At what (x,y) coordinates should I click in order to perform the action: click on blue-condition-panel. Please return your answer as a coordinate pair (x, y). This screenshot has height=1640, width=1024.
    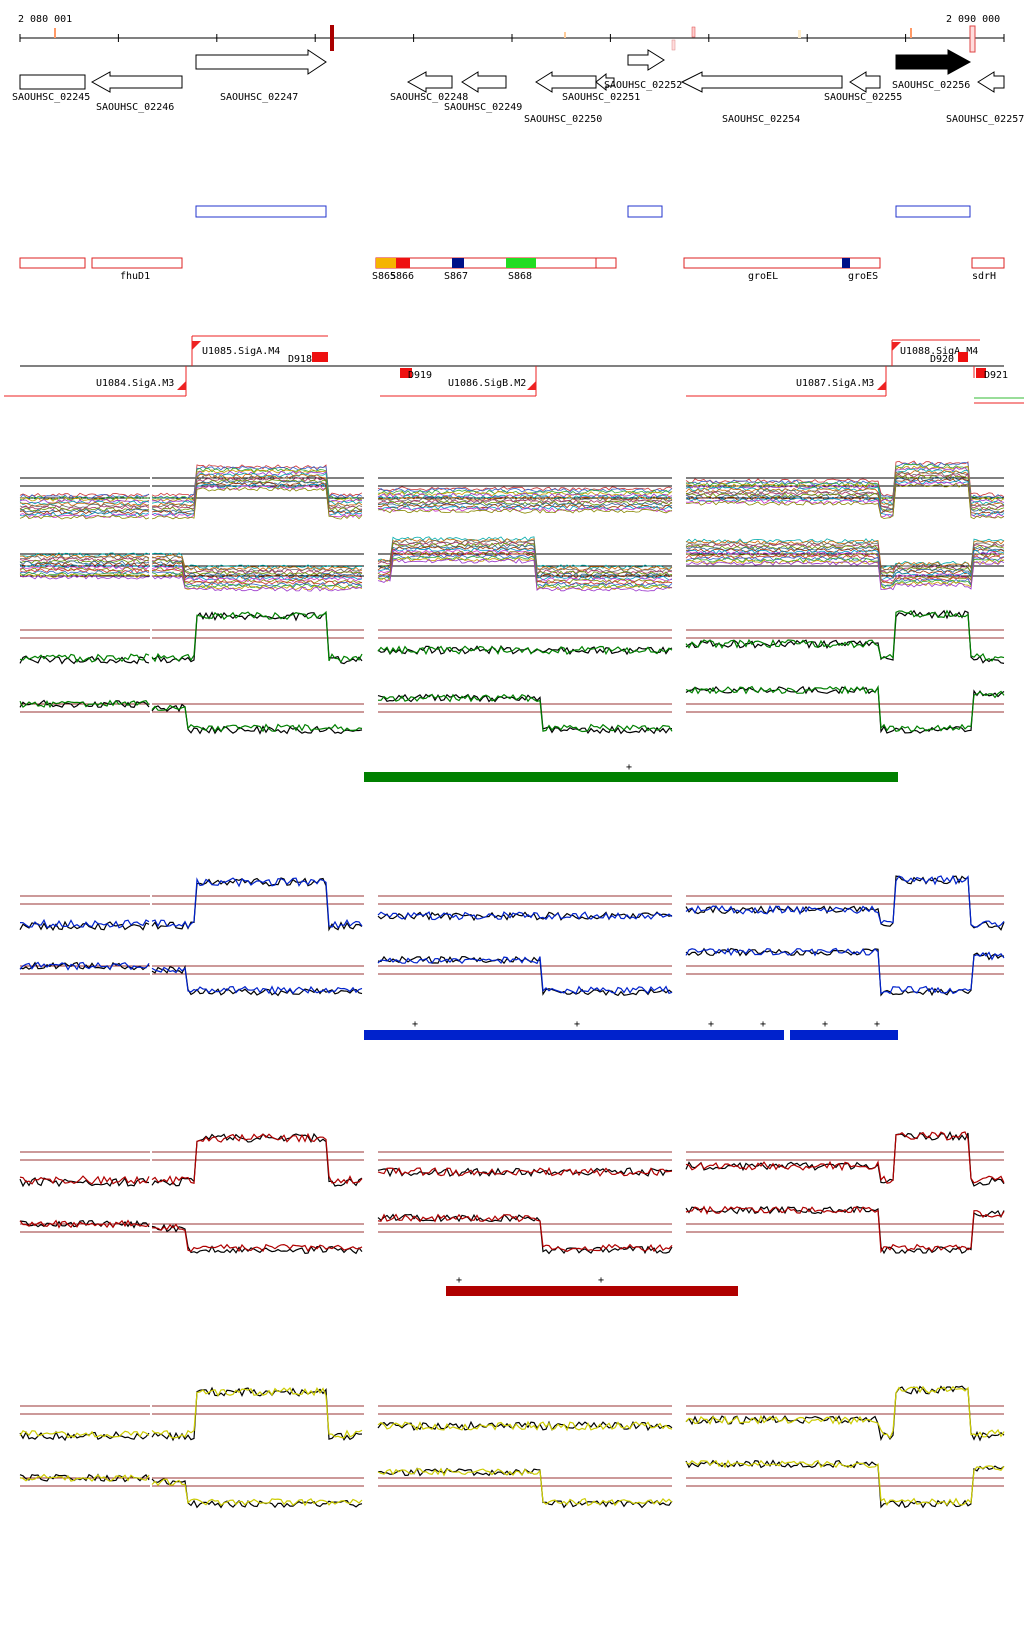
    Looking at the image, I should click on (512, 935).